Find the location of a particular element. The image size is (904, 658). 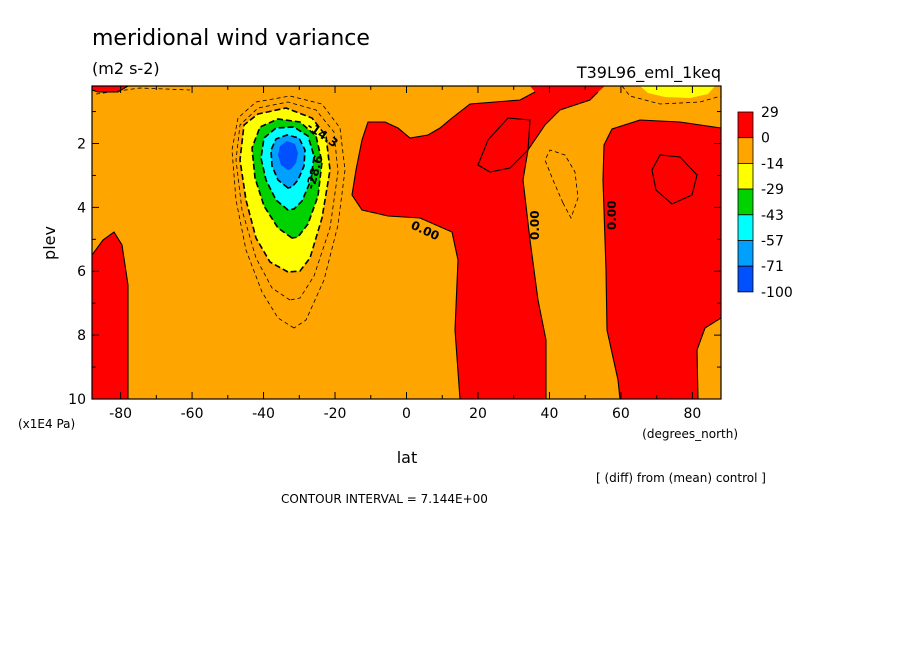

negative-band-top-north is located at coordinates (677, 92).